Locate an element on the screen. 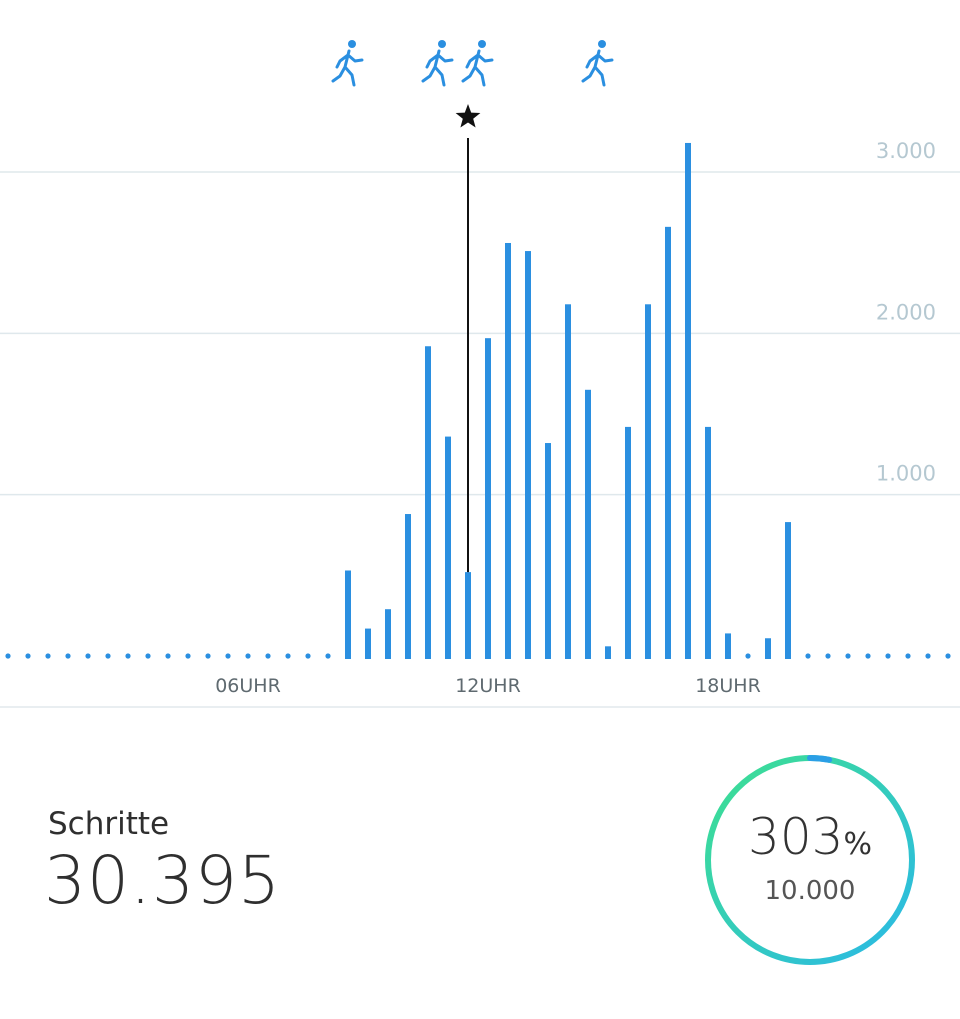 The height and width of the screenshot is (1019, 960). goal-percent-sign: % is located at coordinates (857, 844).